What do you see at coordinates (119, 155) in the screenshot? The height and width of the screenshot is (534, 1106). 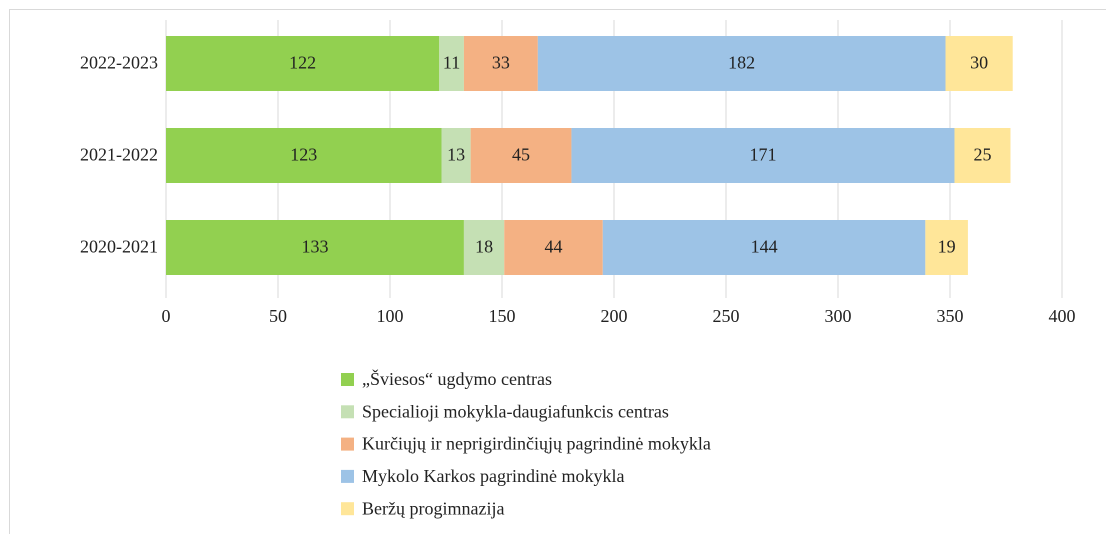 I see `y-tick-label: 2021-2022` at bounding box center [119, 155].